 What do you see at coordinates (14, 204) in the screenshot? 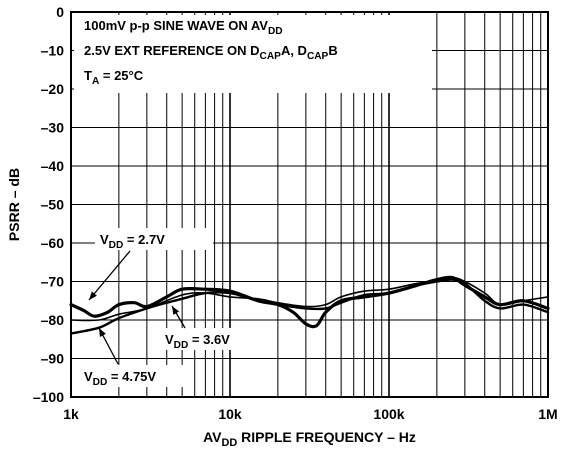
I see `y-axis-label: PSRR – dB` at bounding box center [14, 204].